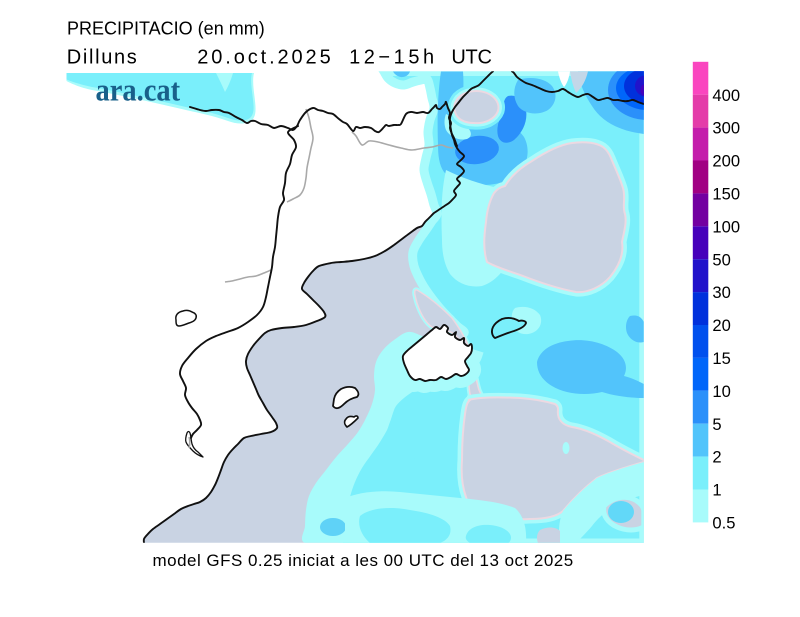 The width and height of the screenshot is (800, 617). I want to click on svg-text: 1, so click(716, 490).